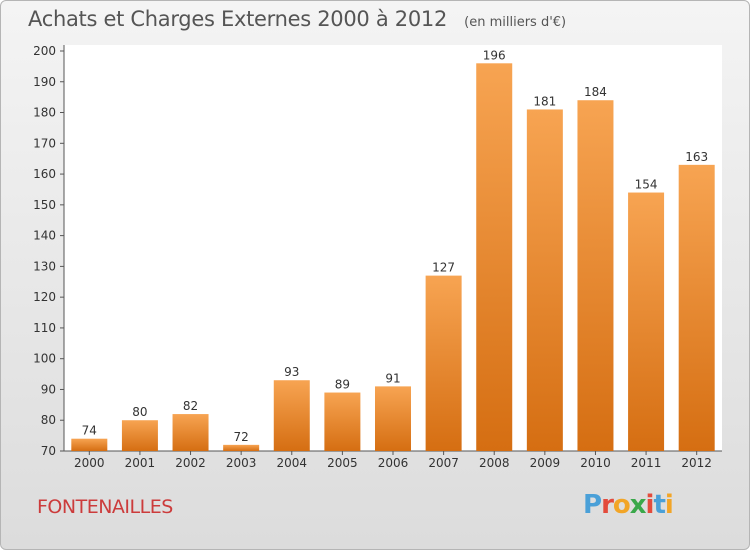 This screenshot has width=750, height=550. What do you see at coordinates (545, 463) in the screenshot?
I see `x-tick-label: 2009` at bounding box center [545, 463].